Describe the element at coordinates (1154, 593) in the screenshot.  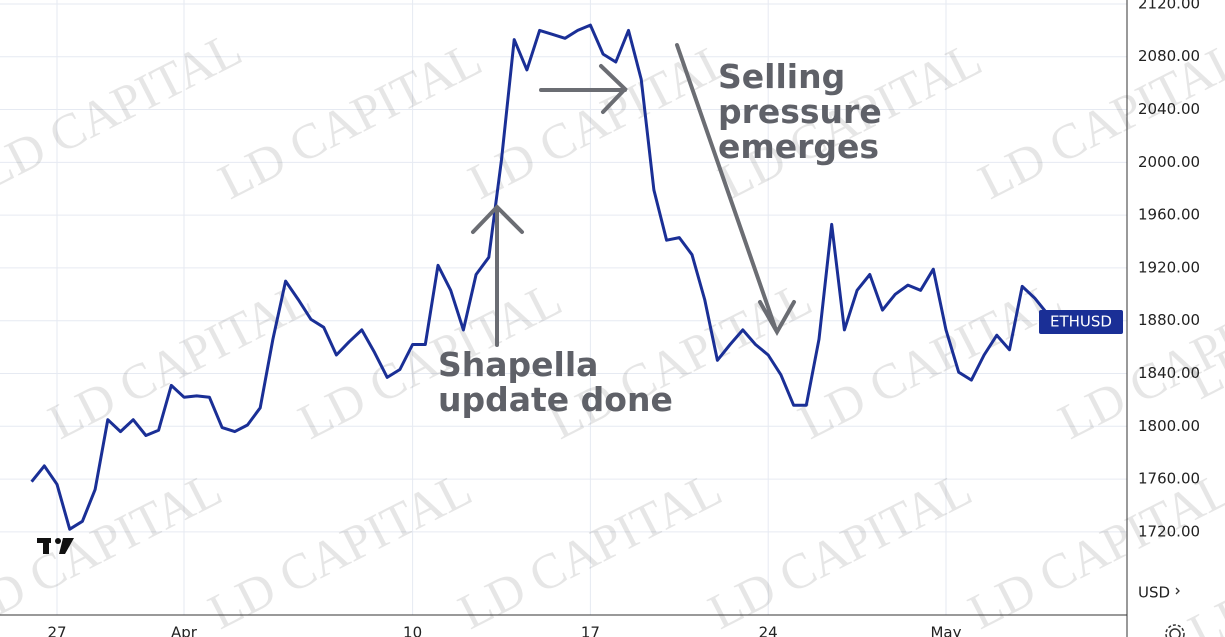
I see `currency-label: USD` at that location.